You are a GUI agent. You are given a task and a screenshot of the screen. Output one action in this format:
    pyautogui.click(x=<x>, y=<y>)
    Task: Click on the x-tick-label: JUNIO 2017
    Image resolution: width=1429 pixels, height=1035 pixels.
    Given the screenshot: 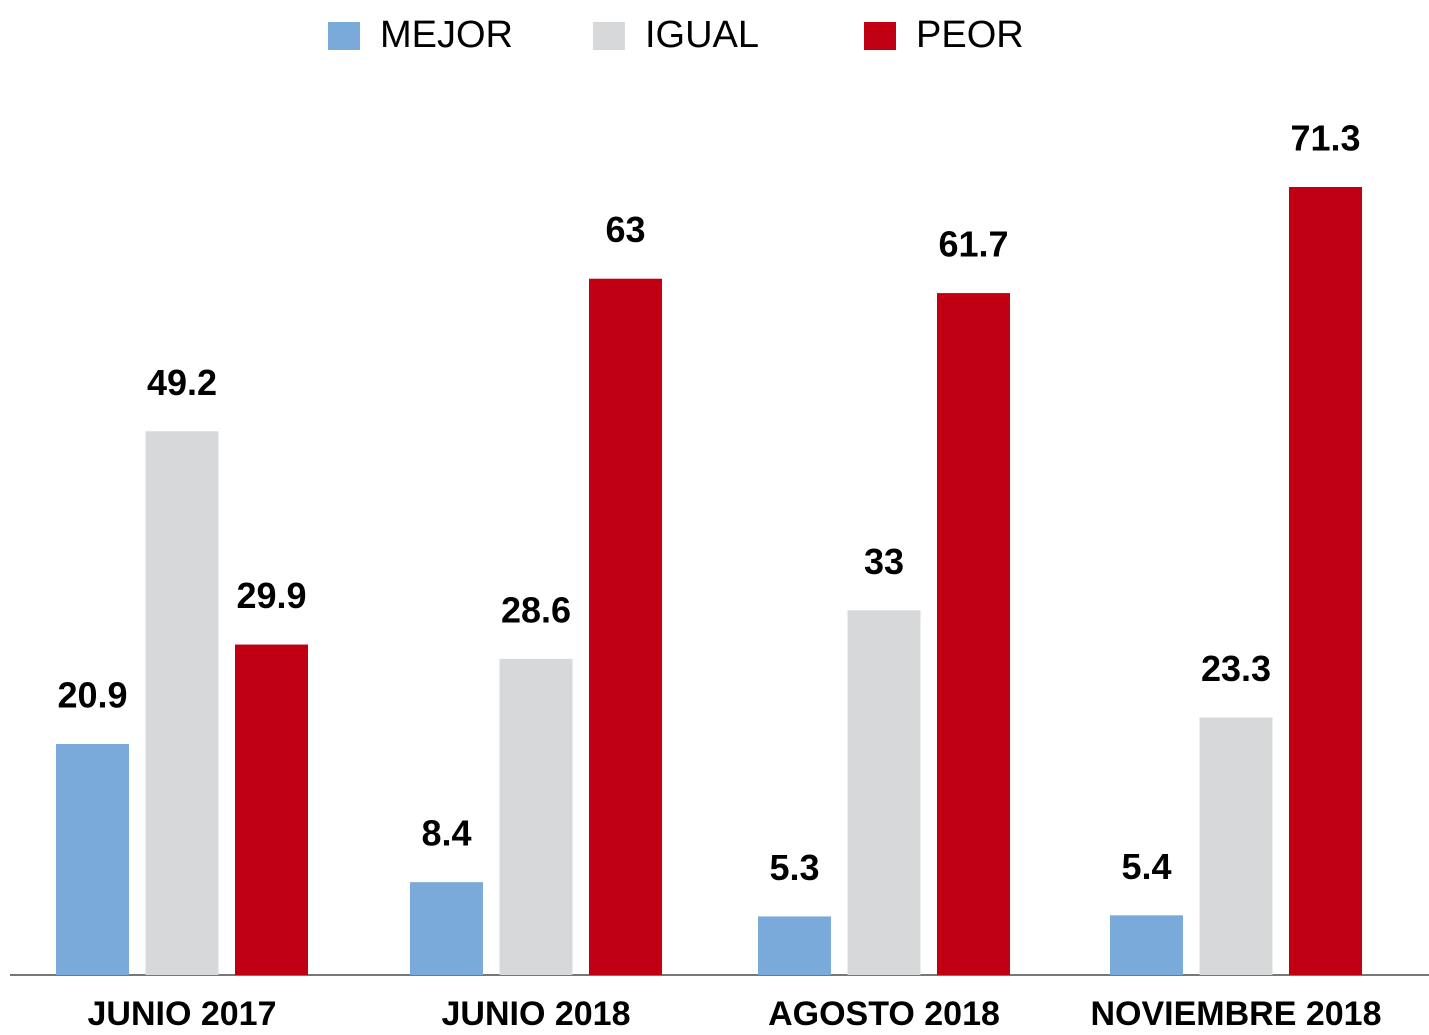 What is the action you would take?
    pyautogui.click(x=182, y=1014)
    